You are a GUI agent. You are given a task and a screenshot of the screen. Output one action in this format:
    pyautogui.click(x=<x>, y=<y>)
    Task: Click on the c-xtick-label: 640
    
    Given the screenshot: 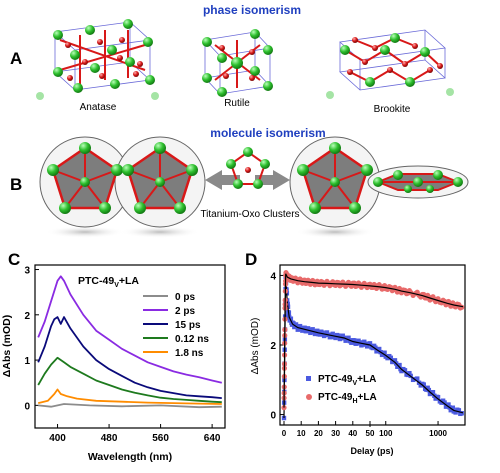 What is the action you would take?
    pyautogui.click(x=212, y=438)
    